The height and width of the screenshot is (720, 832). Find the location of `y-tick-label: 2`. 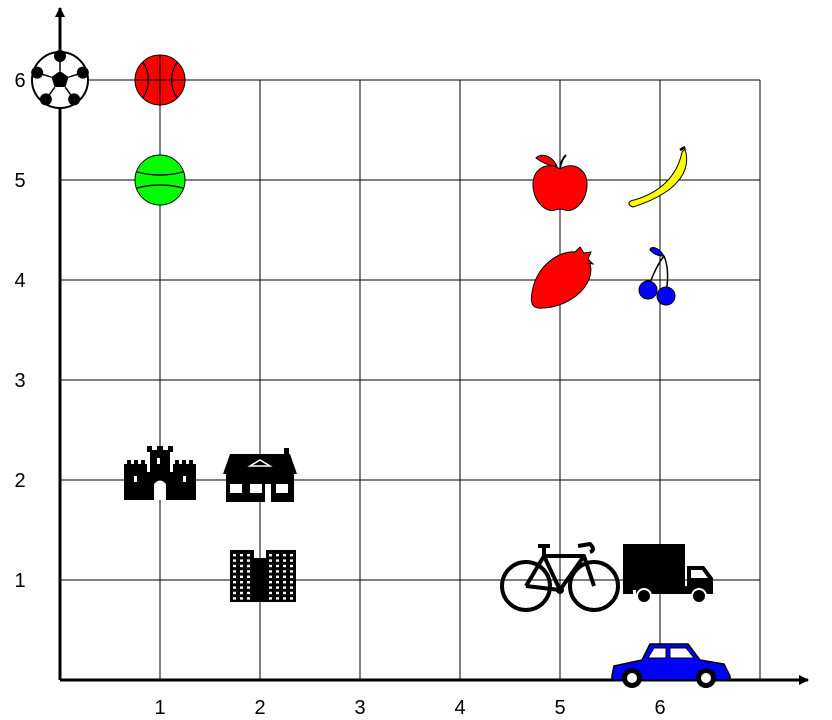

y-tick-label: 2 is located at coordinates (19, 481).